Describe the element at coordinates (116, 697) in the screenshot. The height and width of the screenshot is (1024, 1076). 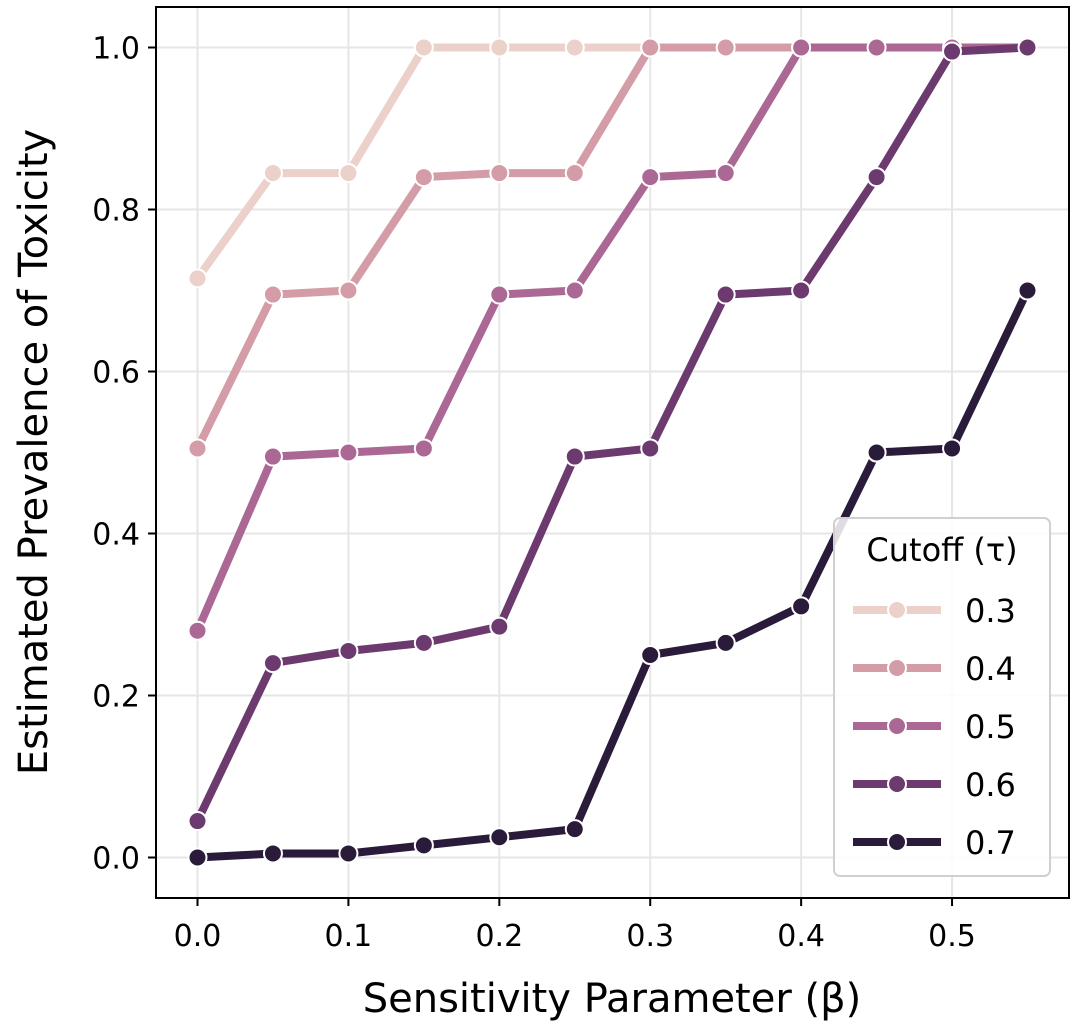
I see `y-tick-label: 0.2` at that location.